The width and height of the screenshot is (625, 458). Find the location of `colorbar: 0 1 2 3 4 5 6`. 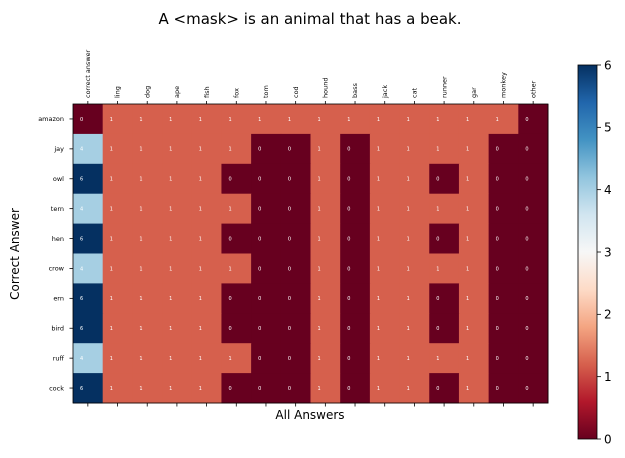

colorbar: 0 1 2 3 4 5 6 is located at coordinates (594, 252).